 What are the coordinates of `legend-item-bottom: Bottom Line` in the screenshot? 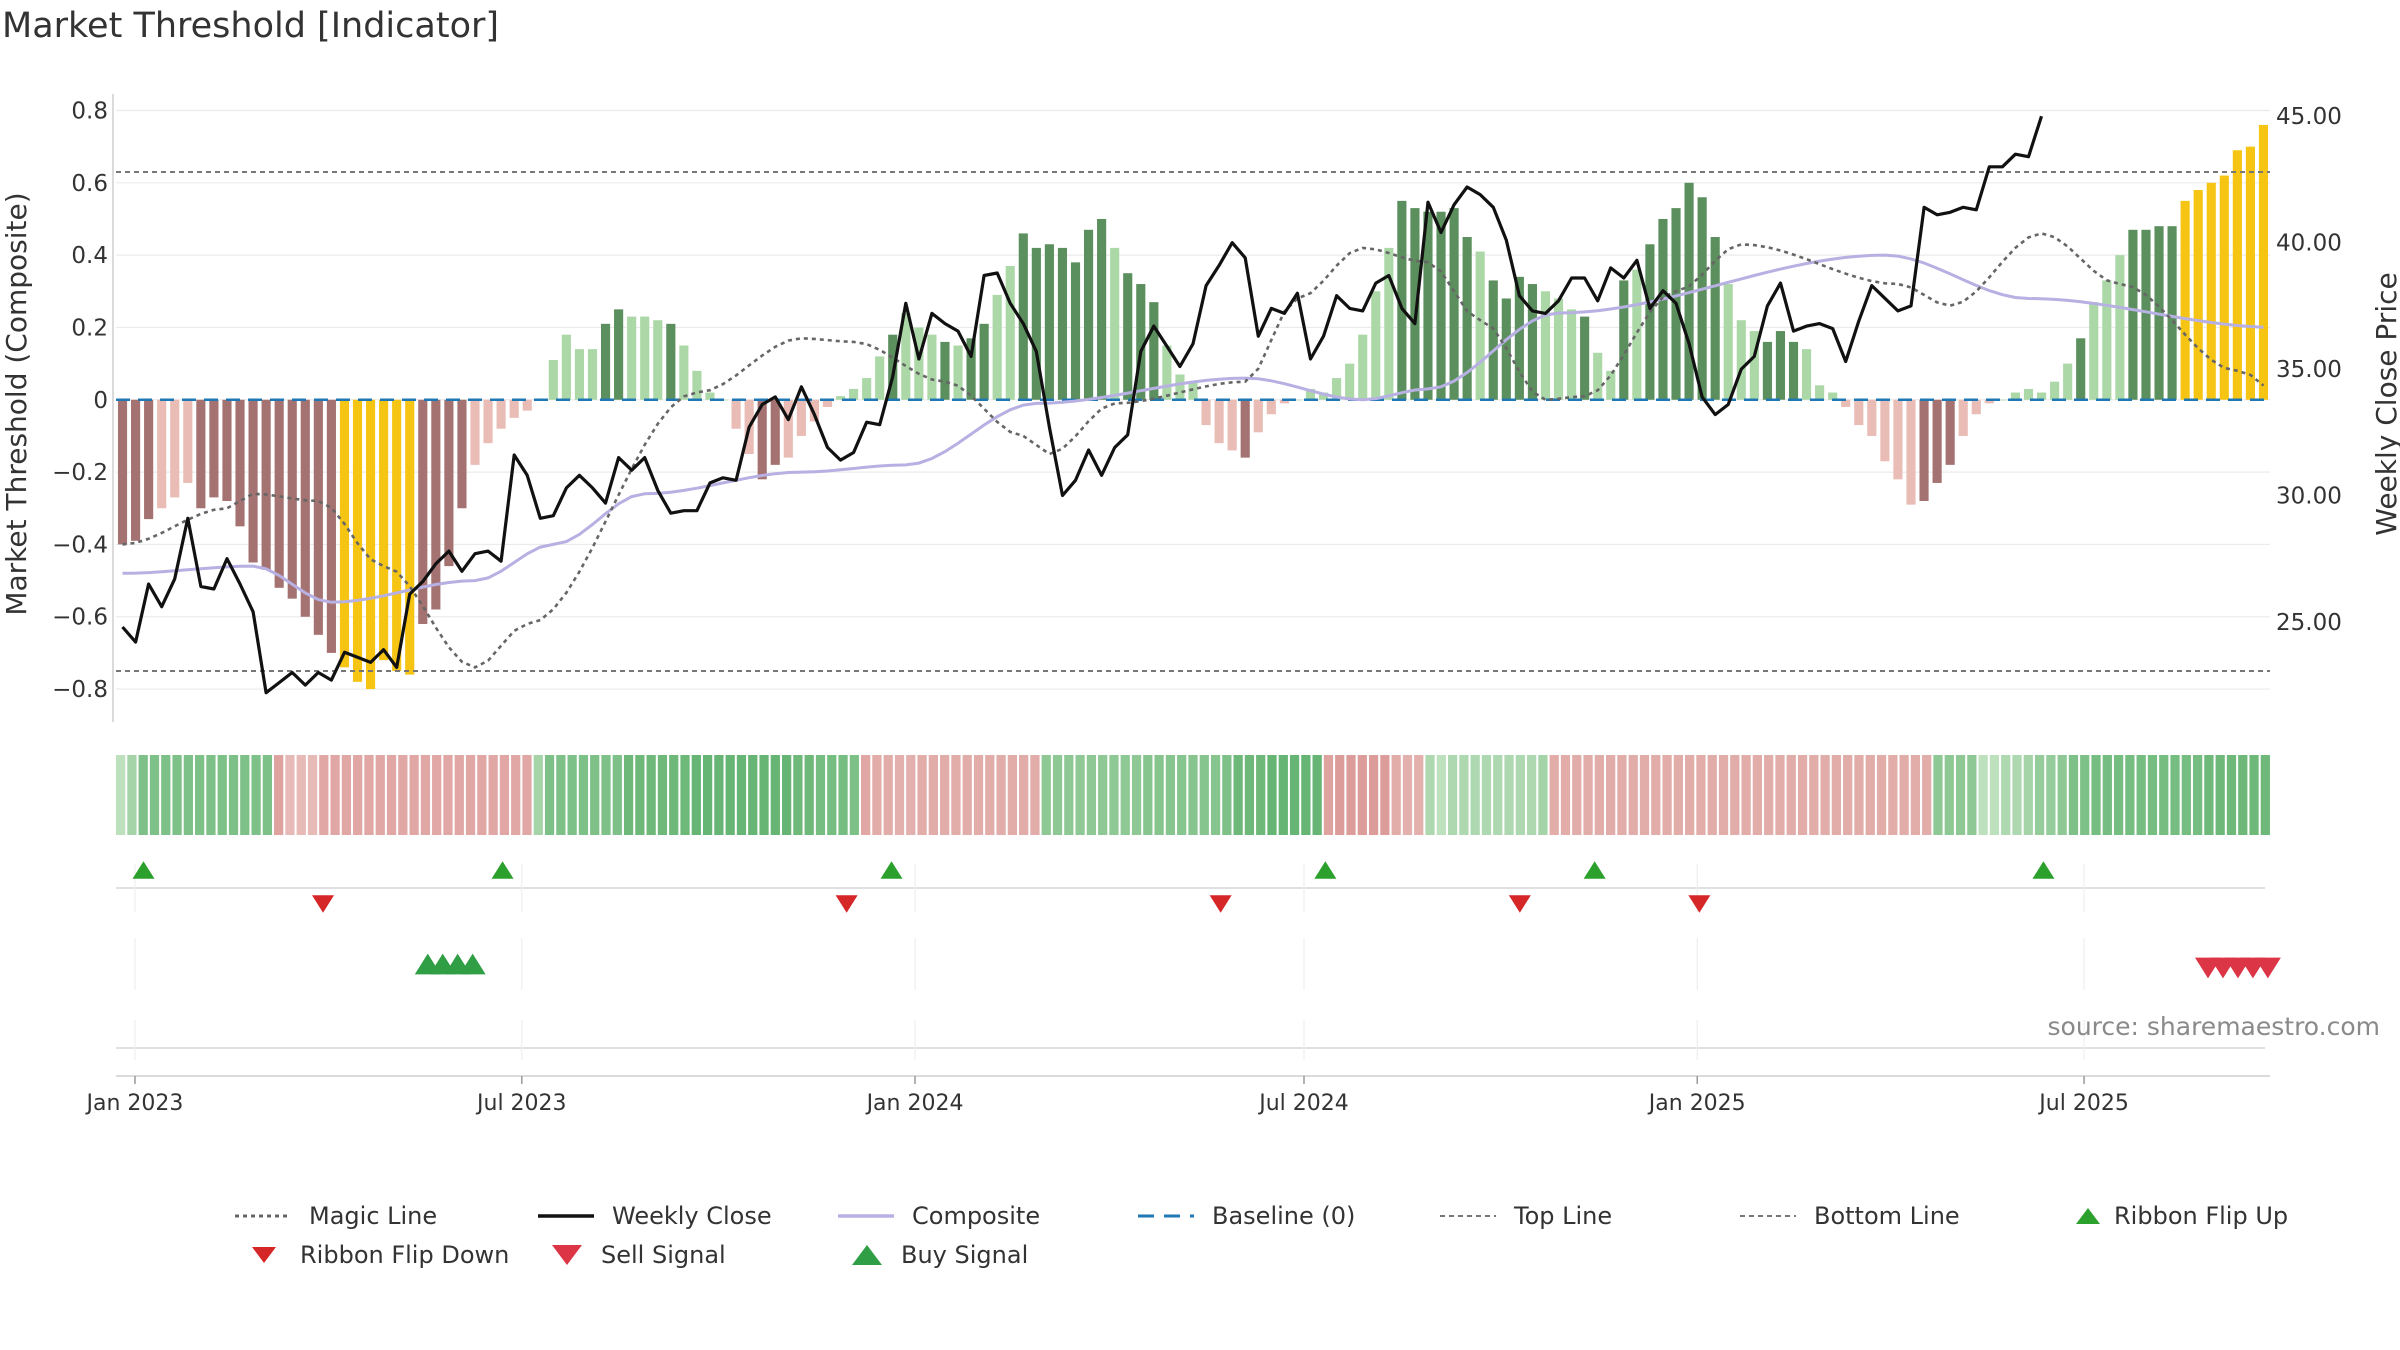 It's located at (1850, 1216).